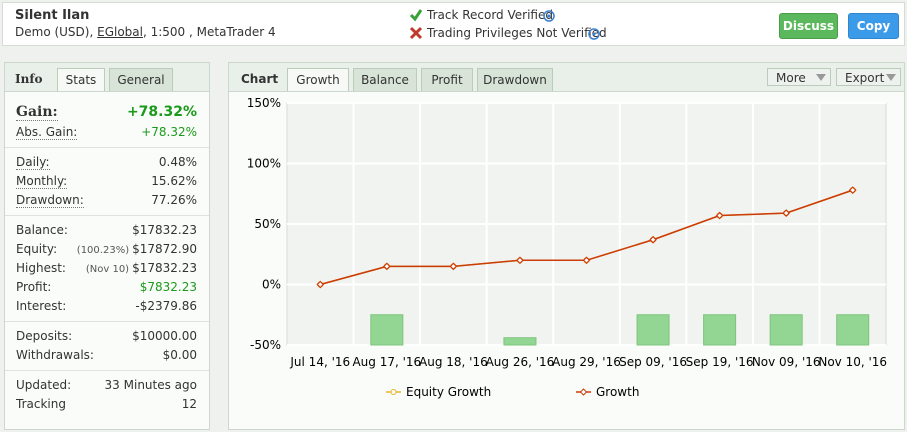 This screenshot has height=432, width=907. Describe the element at coordinates (447, 79) in the screenshot. I see `tab: Profit` at that location.